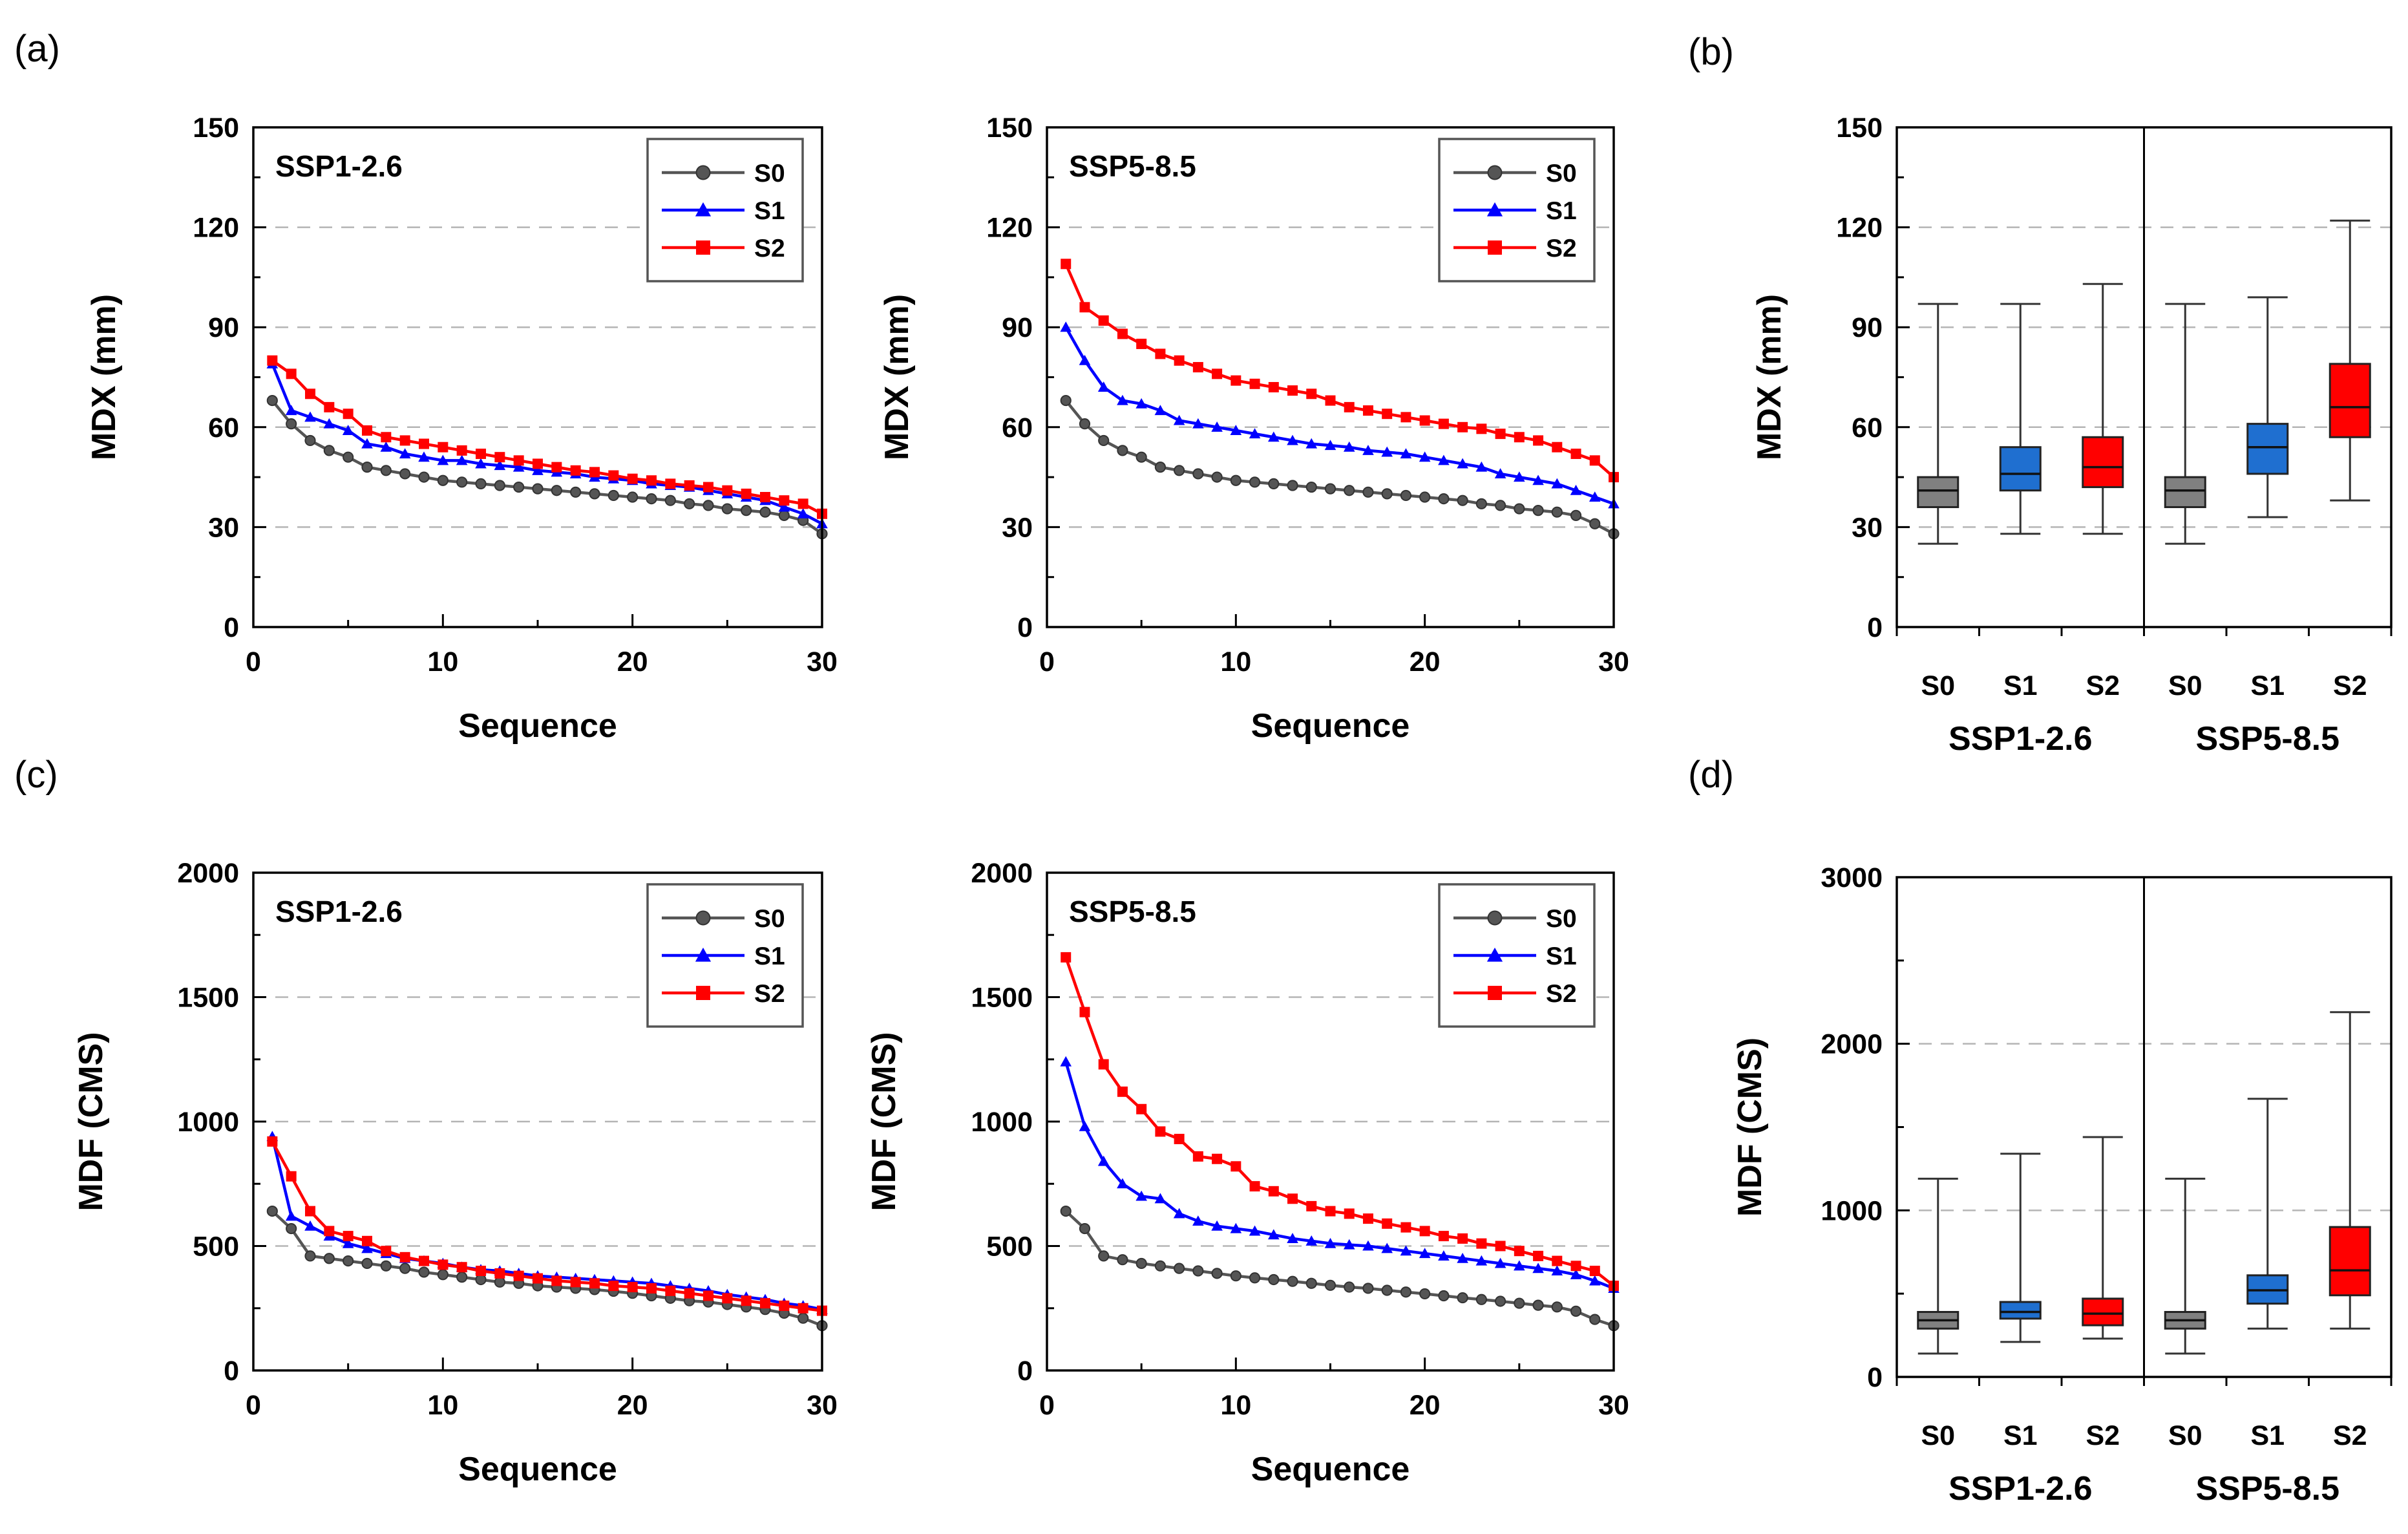 The width and height of the screenshot is (2408, 1534). Describe the element at coordinates (537, 1469) in the screenshot. I see `x-axis-title: Sequence` at that location.